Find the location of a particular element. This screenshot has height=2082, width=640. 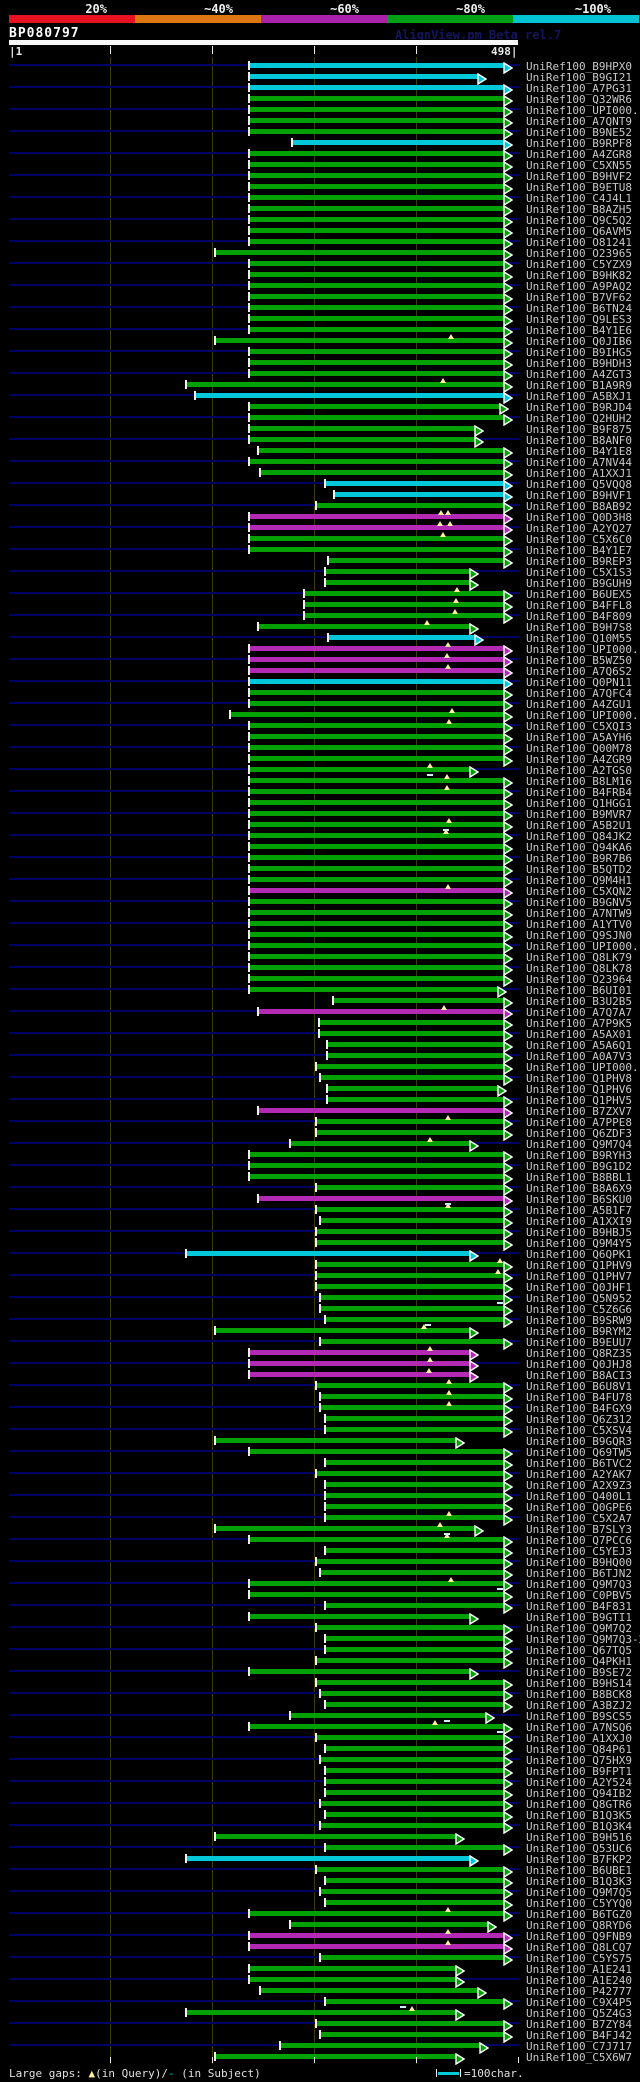

subject-label: UniRef100_Q0GPE6 is located at coordinates (579, 1507).